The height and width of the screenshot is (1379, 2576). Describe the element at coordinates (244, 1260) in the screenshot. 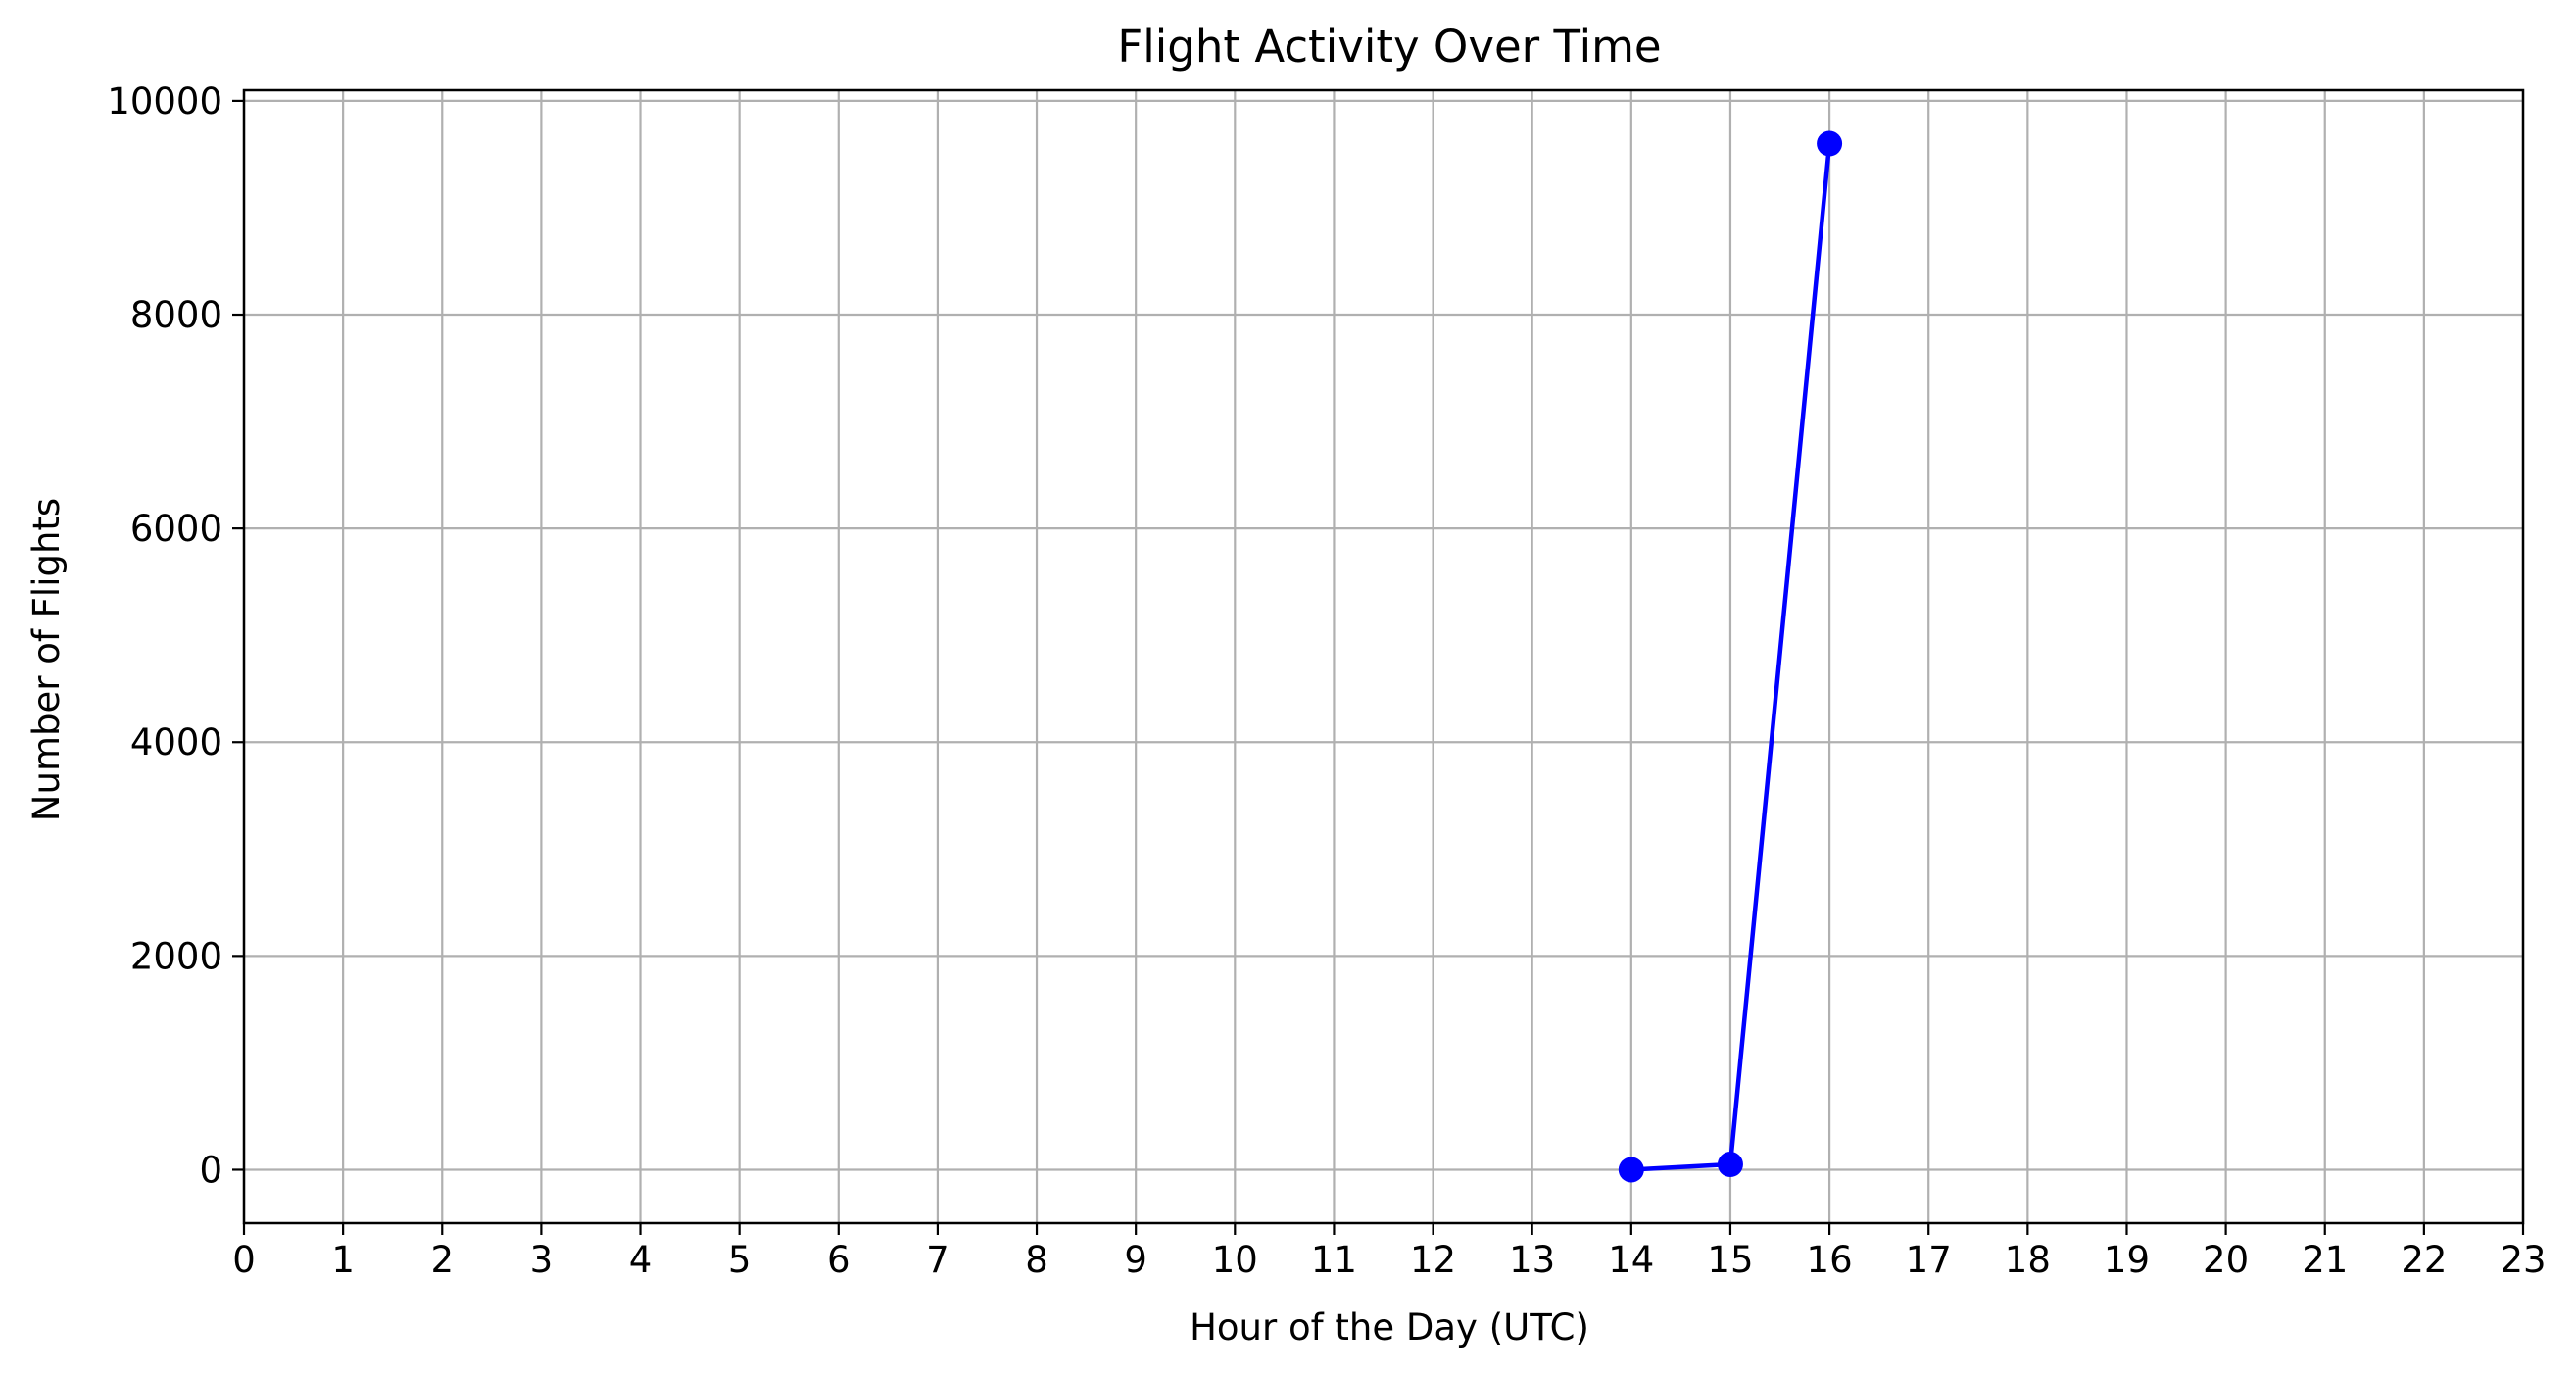

I see `x-tick-label: 0` at that location.